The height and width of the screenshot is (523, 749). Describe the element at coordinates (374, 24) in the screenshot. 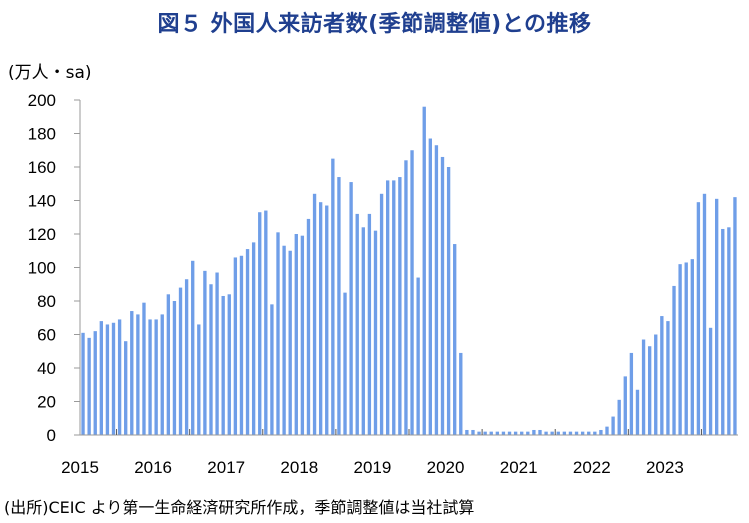

I see `chart-title: 図５ 外国人来訪者数(季節調整値)との推移` at that location.